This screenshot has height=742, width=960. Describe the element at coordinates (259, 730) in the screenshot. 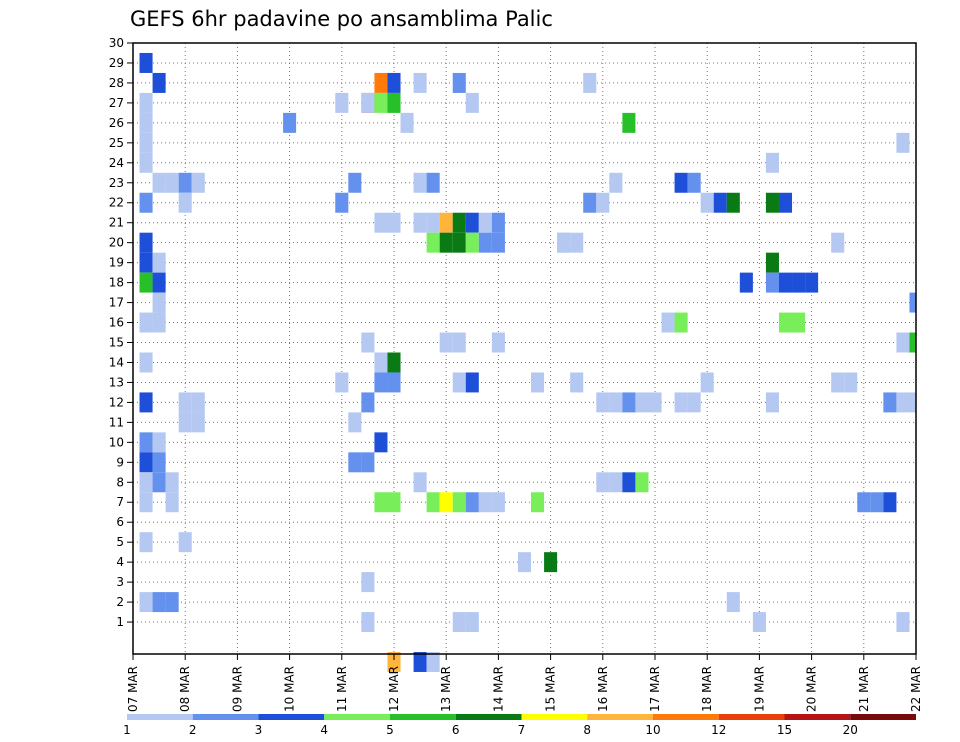

I see `colorbar-label: 3` at that location.